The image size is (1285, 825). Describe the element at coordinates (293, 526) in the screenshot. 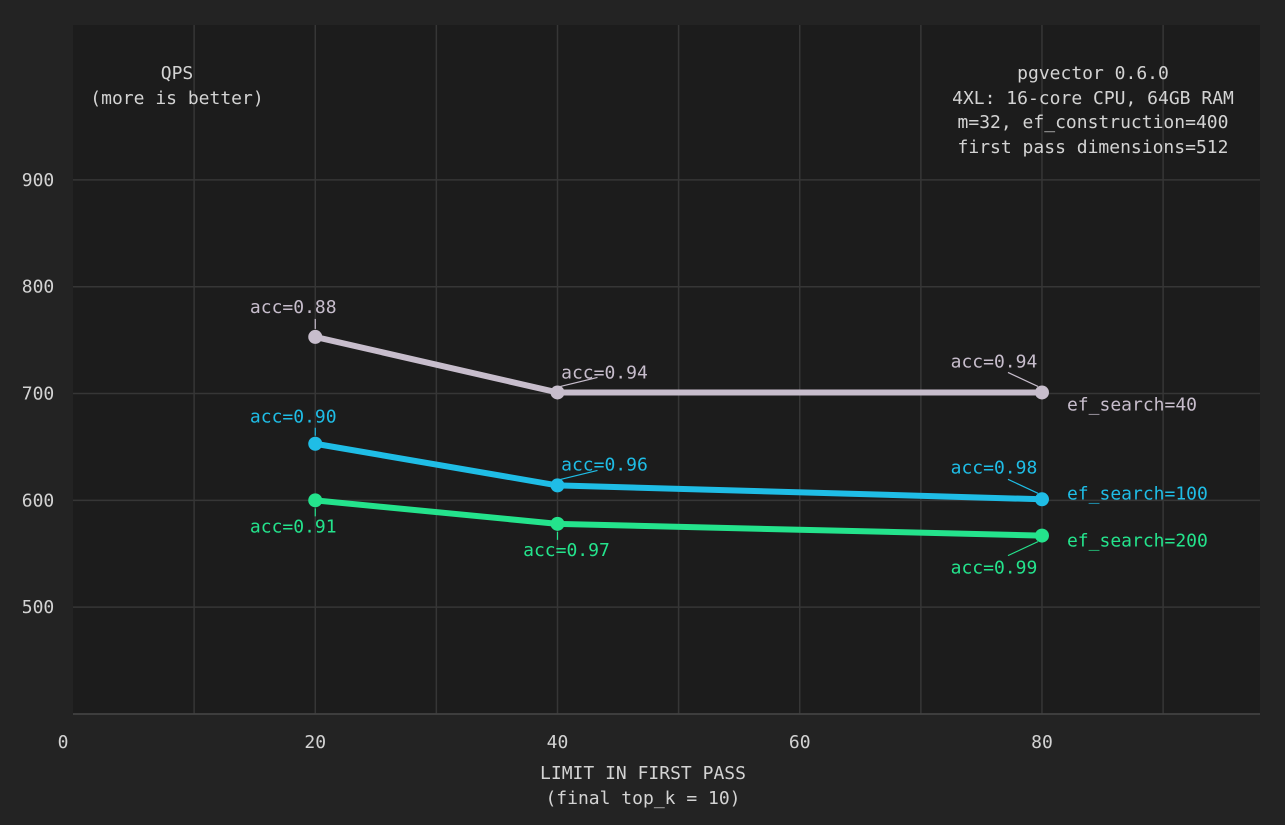

I see `accuracy-label: acc=0.91` at that location.